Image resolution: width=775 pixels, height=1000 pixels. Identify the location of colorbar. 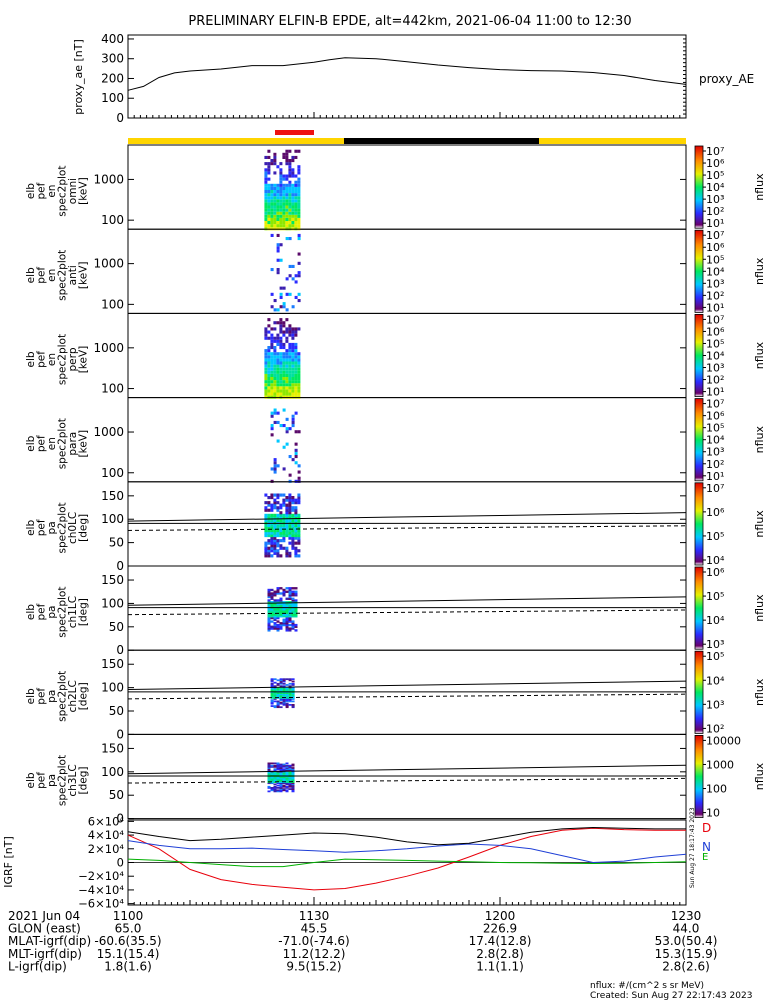
(699, 187).